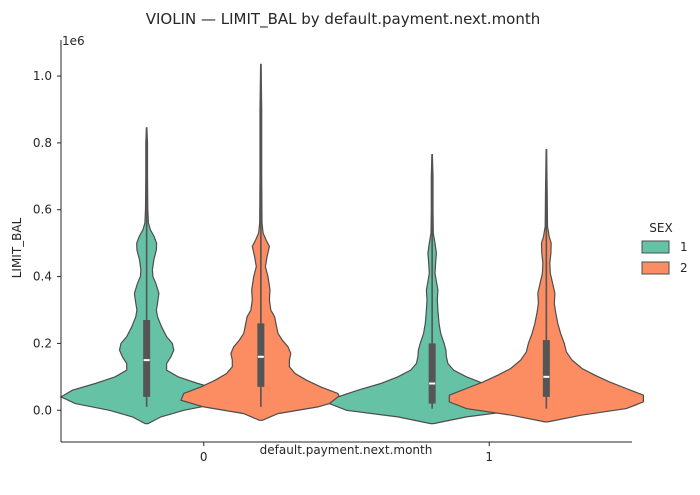  What do you see at coordinates (204, 457) in the screenshot?
I see `x-tick-label: 0` at bounding box center [204, 457].